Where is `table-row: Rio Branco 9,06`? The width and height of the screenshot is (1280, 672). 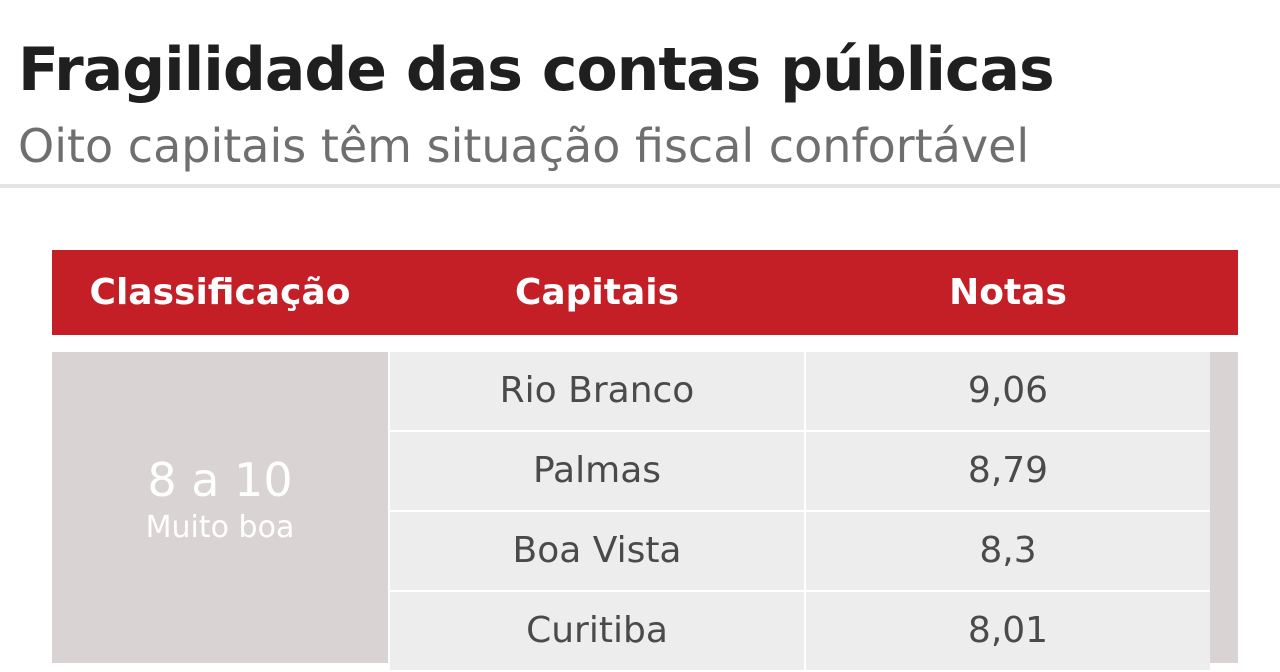
table-row: Rio Branco 9,06 is located at coordinates (800, 392).